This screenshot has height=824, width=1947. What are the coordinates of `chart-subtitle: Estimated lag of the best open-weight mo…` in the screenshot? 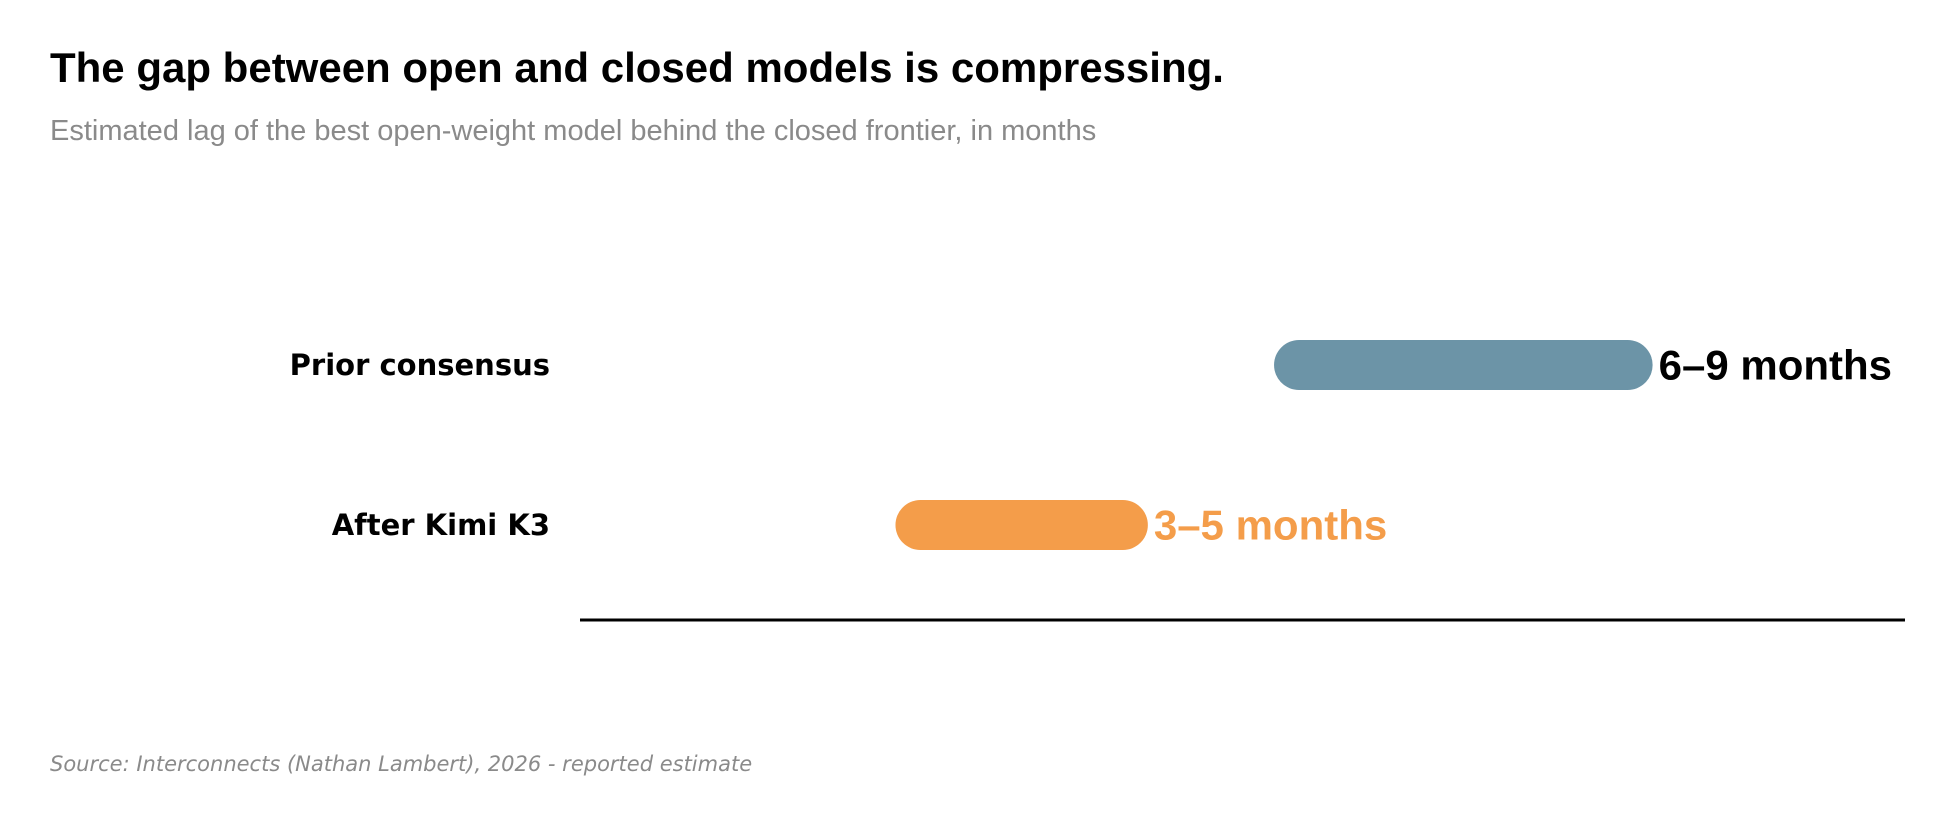 It's located at (573, 131).